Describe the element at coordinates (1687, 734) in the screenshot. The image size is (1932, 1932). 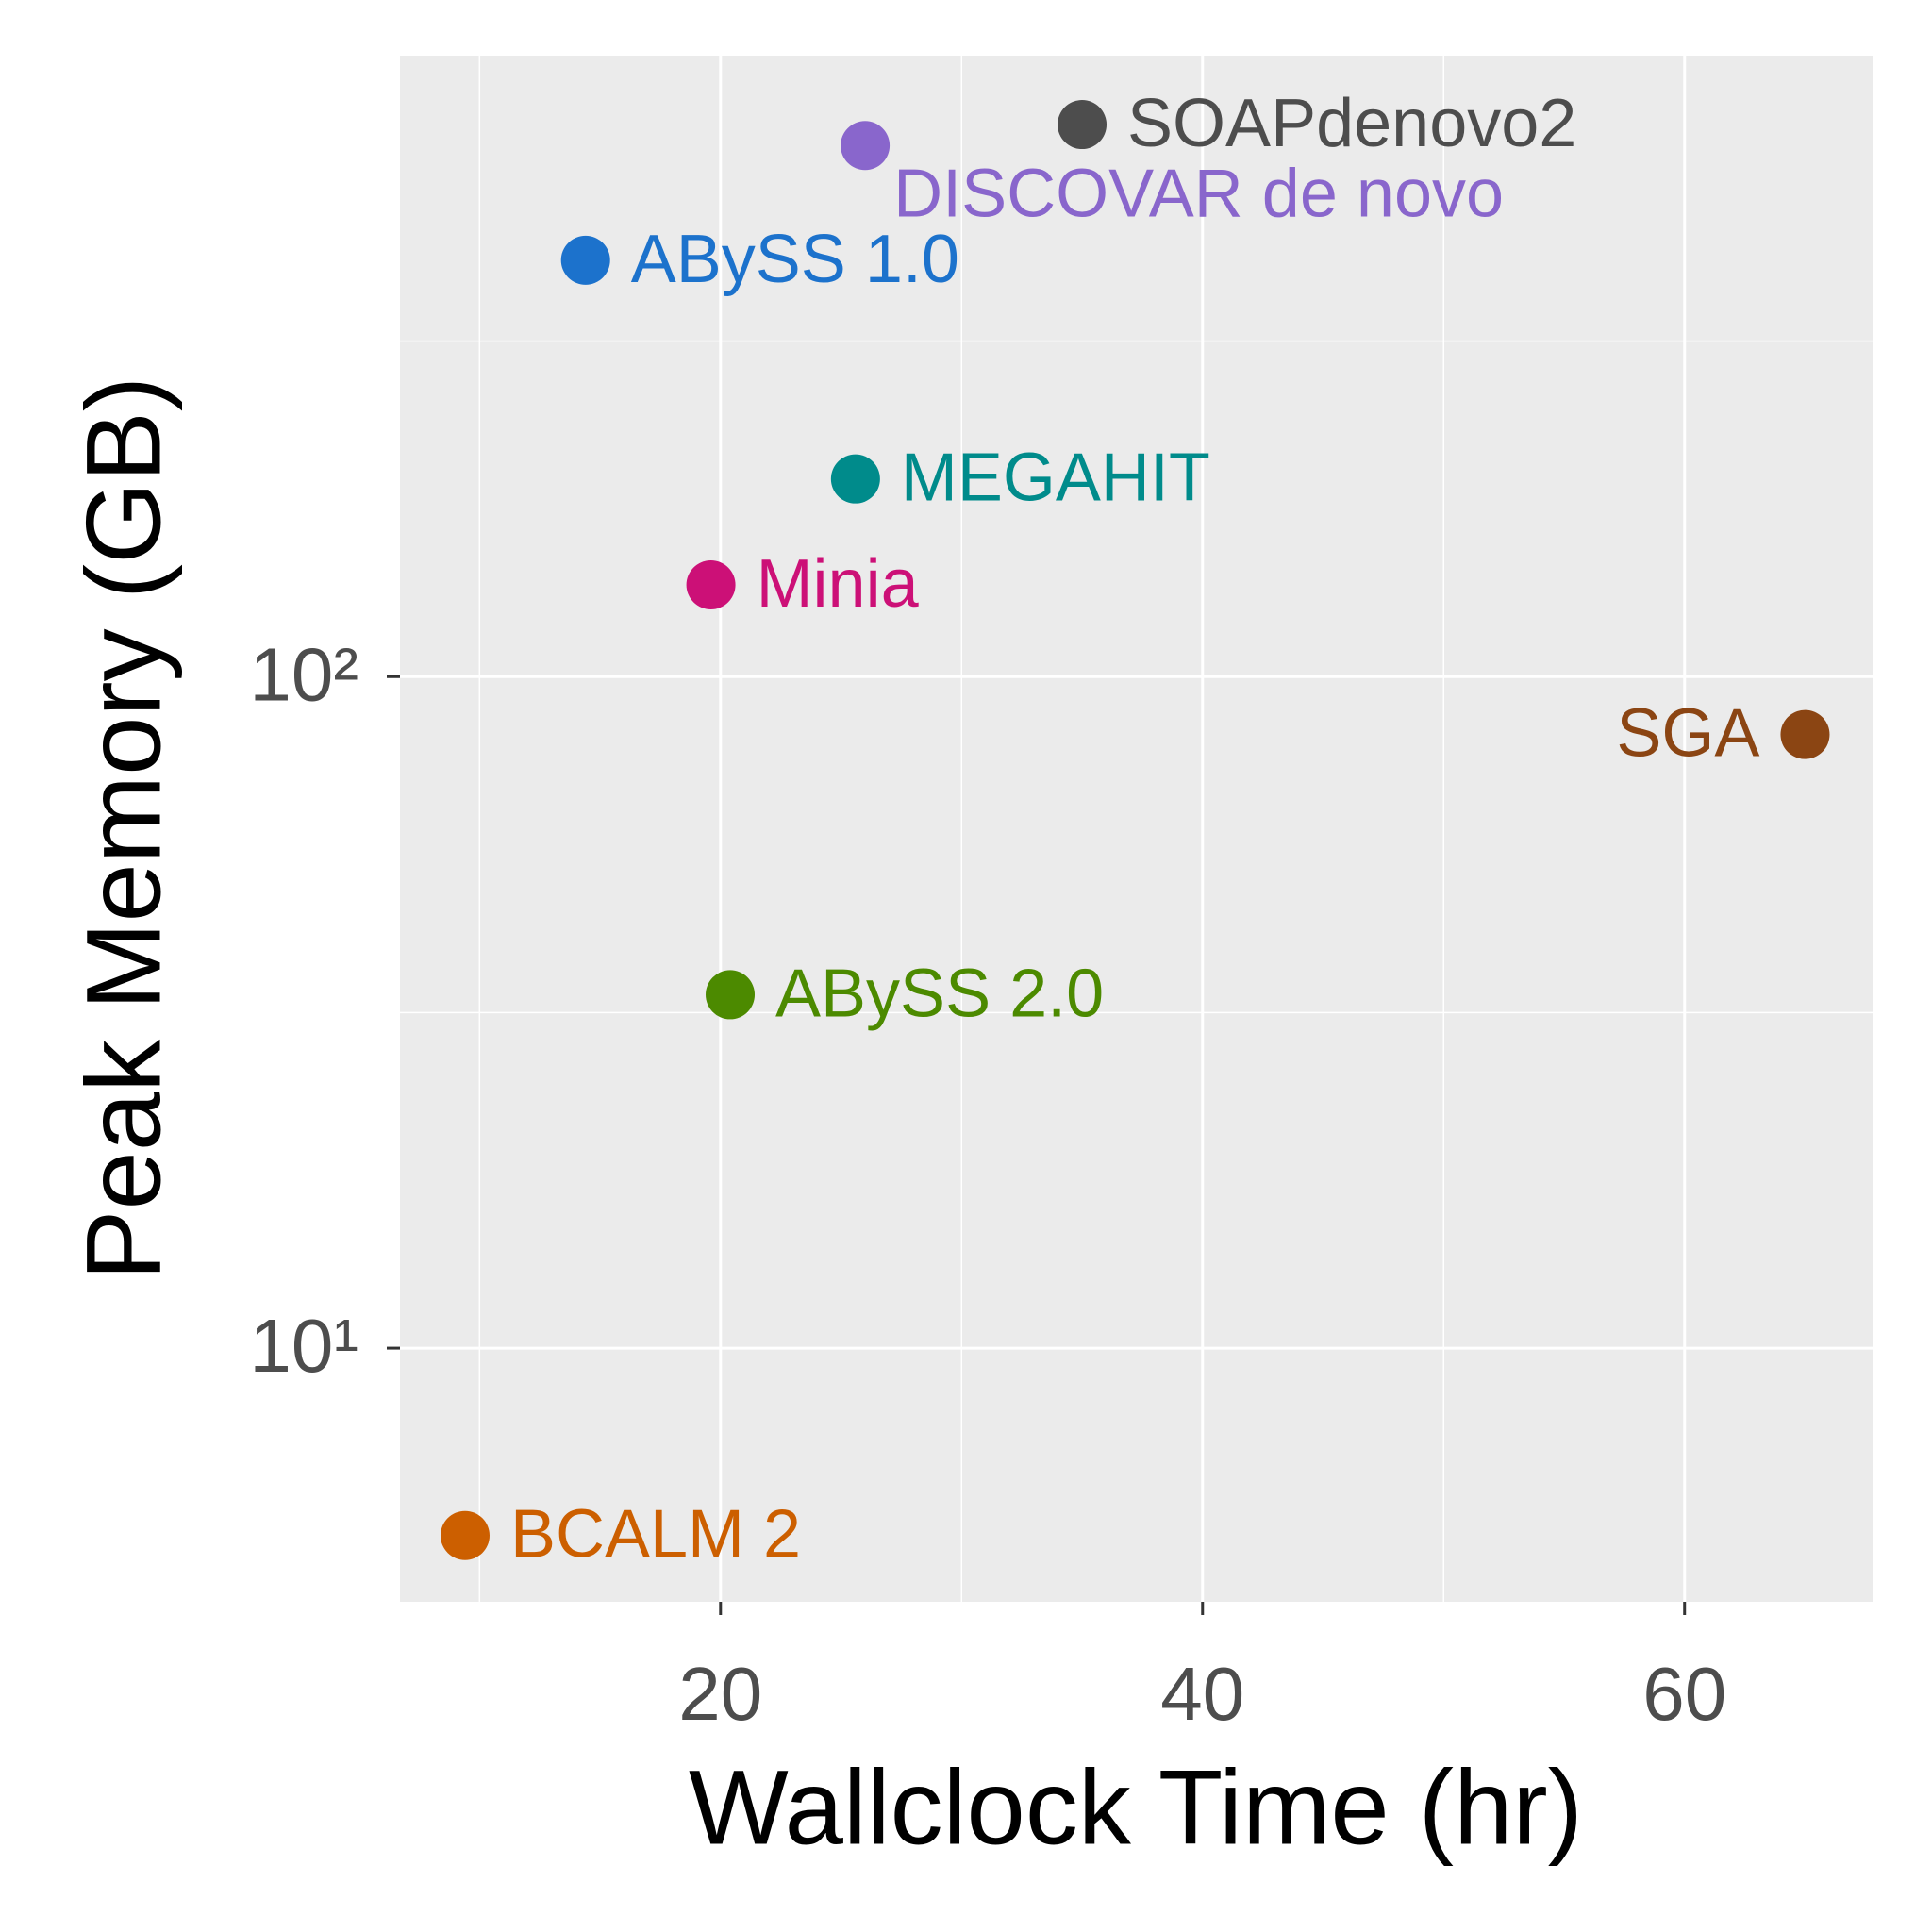
I see `point-label: SGA` at that location.